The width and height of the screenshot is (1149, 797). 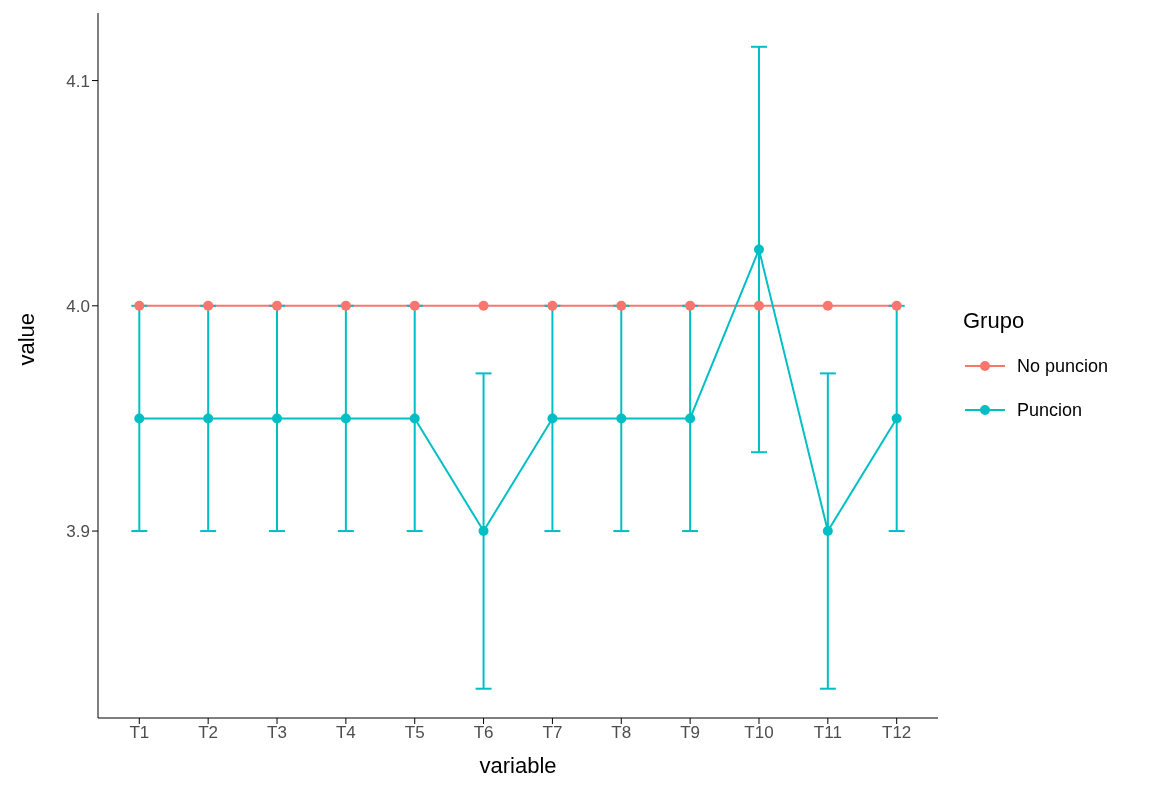 What do you see at coordinates (1063, 366) in the screenshot?
I see `legend-label: No puncion` at bounding box center [1063, 366].